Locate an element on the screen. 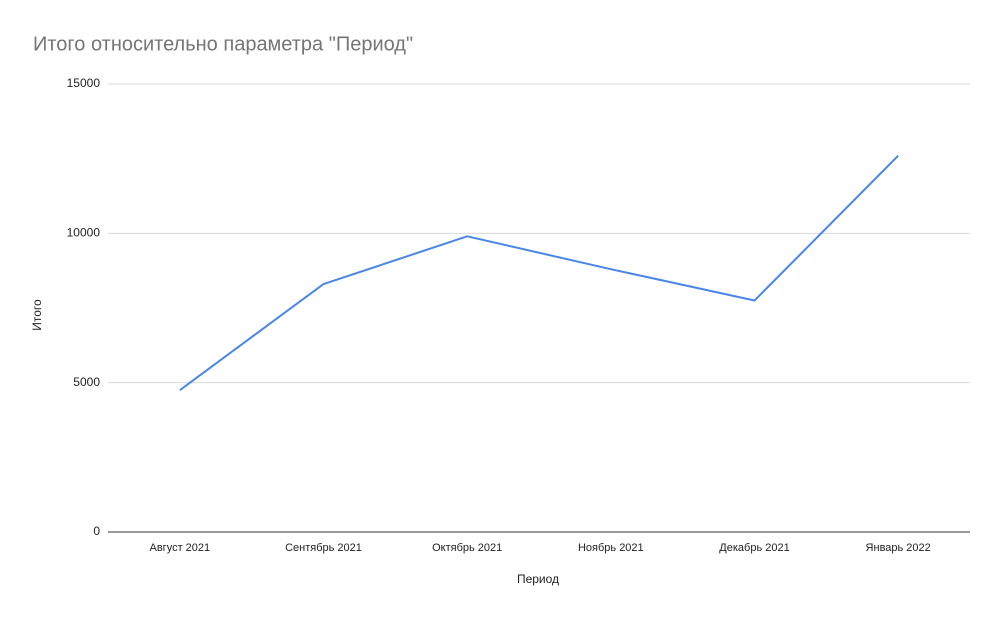 This screenshot has width=1000, height=619. y-tick-label: 5000 is located at coordinates (86, 382).